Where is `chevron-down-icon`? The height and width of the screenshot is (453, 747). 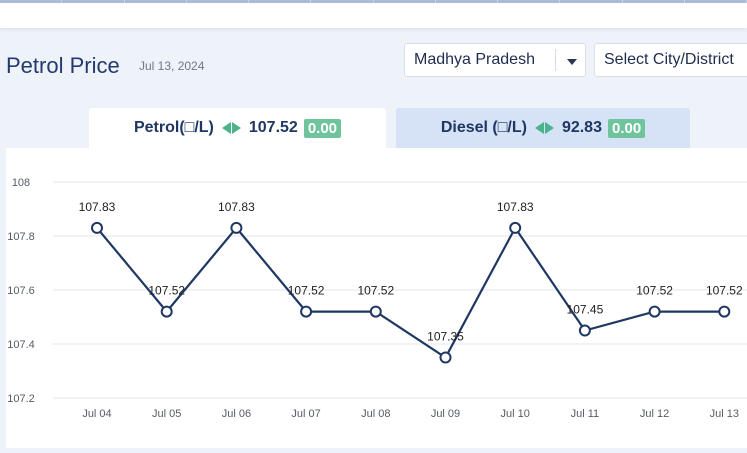
chevron-down-icon is located at coordinates (572, 62).